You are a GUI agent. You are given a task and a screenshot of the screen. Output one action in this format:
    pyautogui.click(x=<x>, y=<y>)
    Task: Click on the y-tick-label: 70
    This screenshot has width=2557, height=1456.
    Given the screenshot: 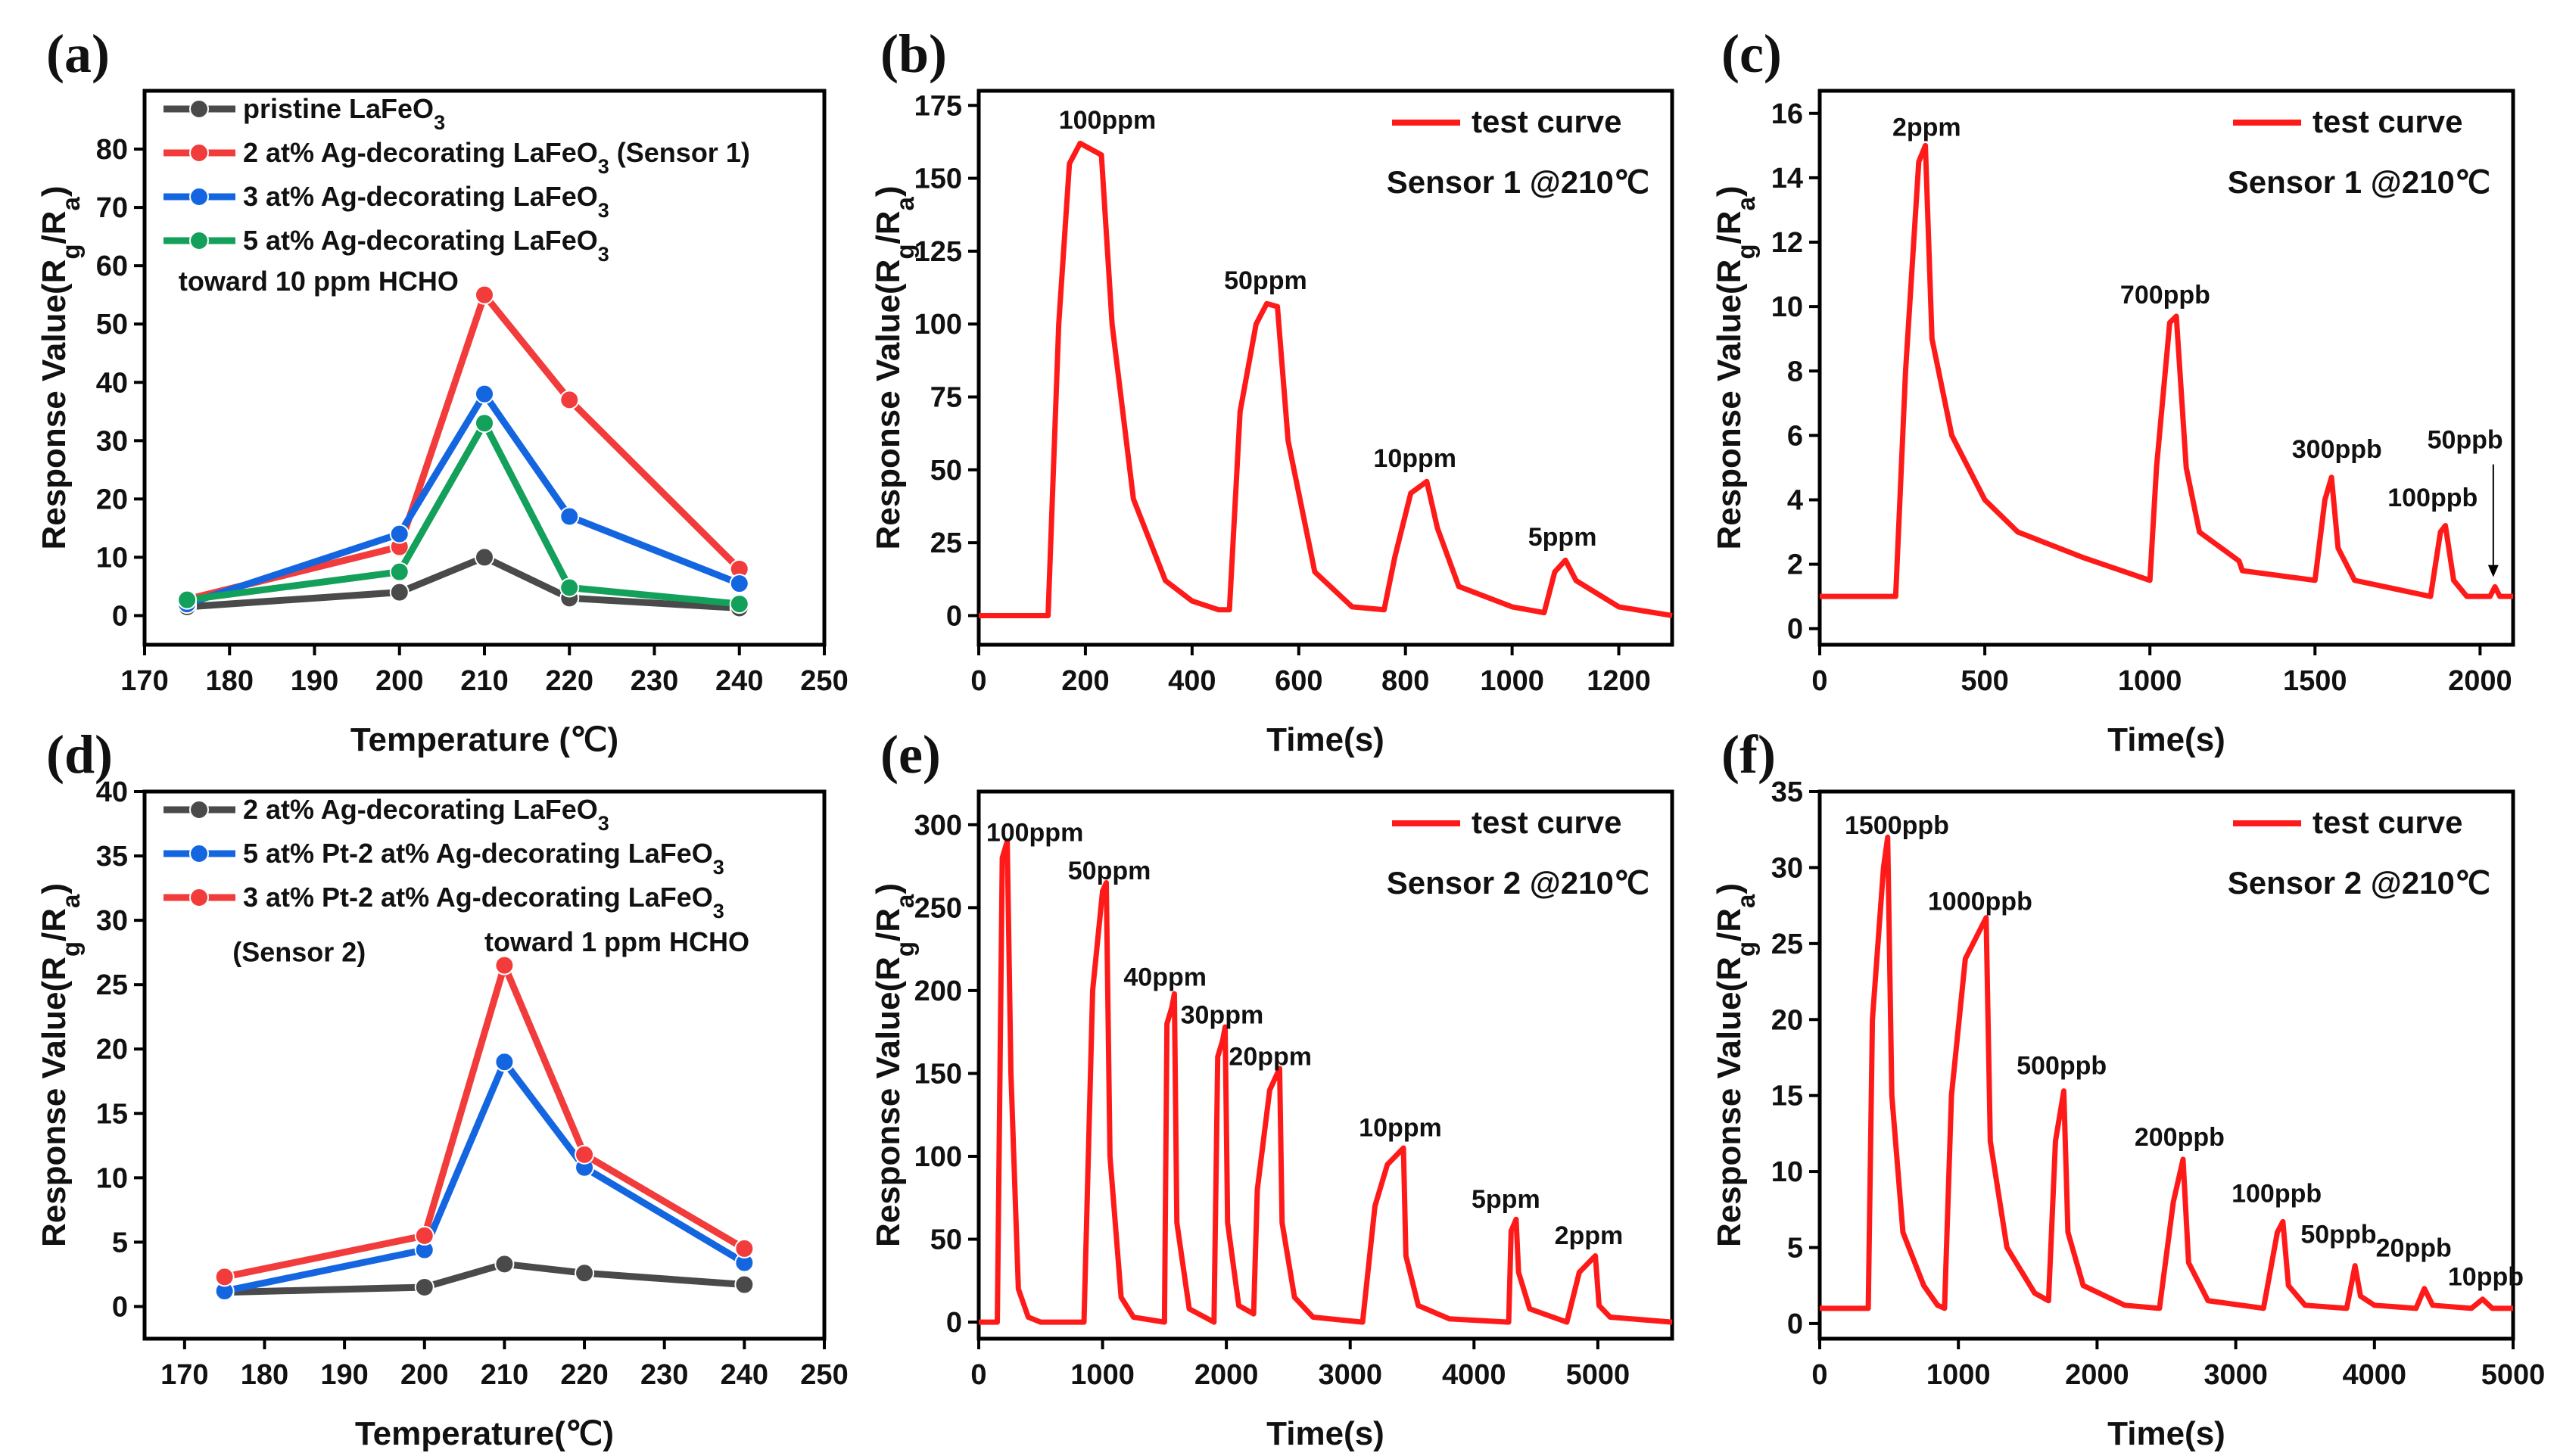 What is the action you would take?
    pyautogui.click(x=112, y=208)
    